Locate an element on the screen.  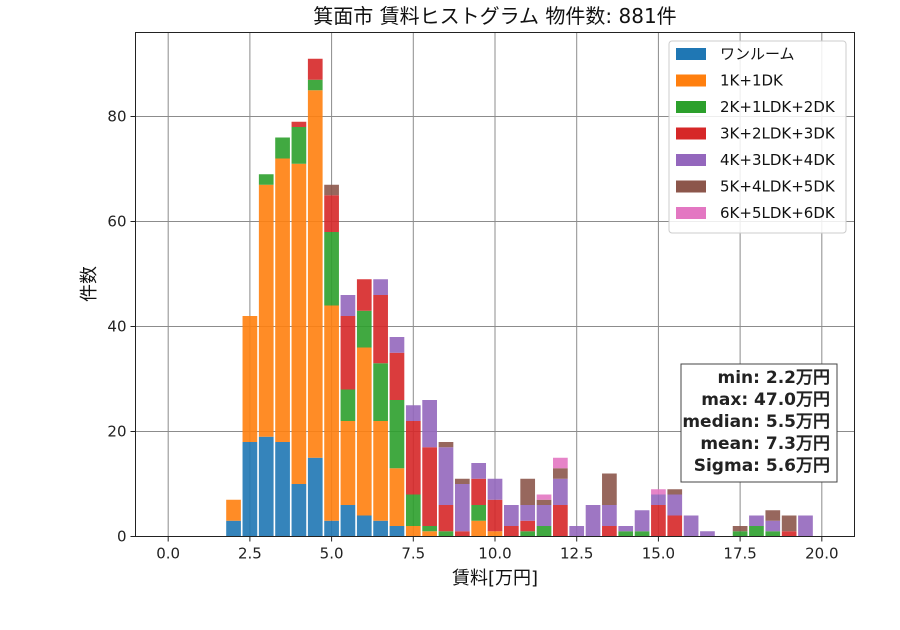
stats-mean: mean: 7.3万円 is located at coordinates (765, 444).